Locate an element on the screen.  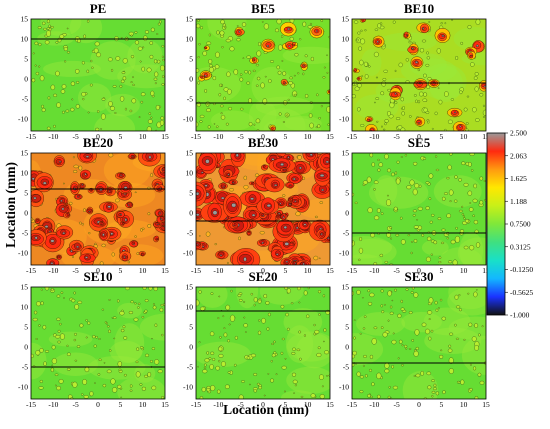
field-background is located at coordinates (263, 75).